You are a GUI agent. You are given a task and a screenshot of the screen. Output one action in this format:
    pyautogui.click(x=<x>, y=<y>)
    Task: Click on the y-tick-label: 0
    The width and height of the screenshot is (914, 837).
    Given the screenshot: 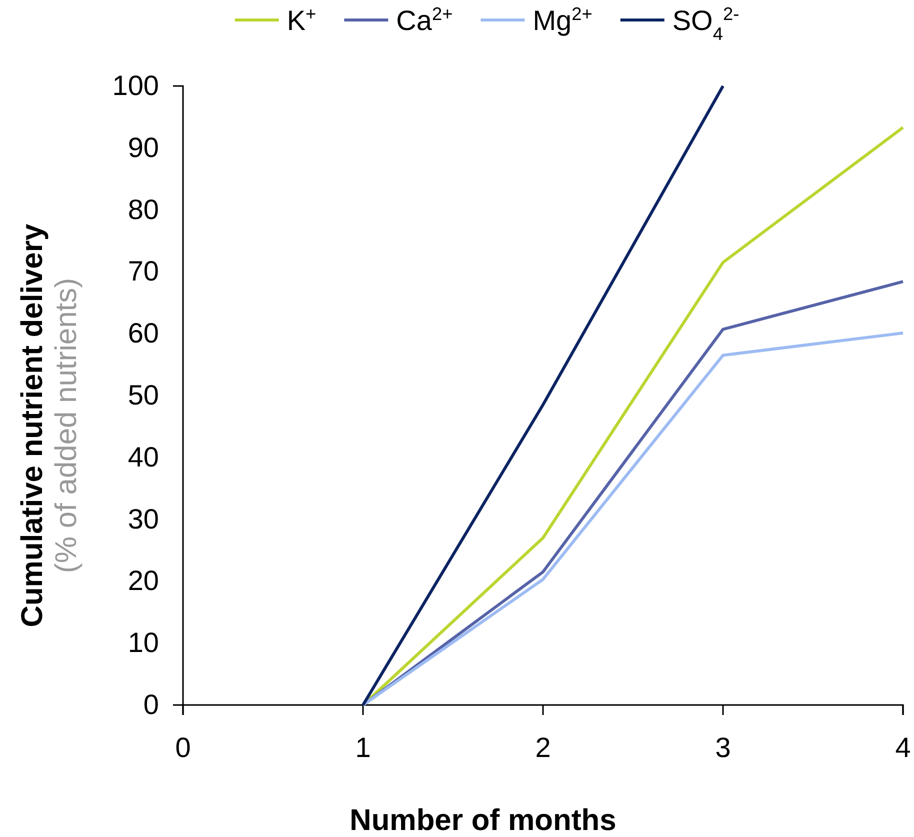 What is the action you would take?
    pyautogui.click(x=151, y=704)
    